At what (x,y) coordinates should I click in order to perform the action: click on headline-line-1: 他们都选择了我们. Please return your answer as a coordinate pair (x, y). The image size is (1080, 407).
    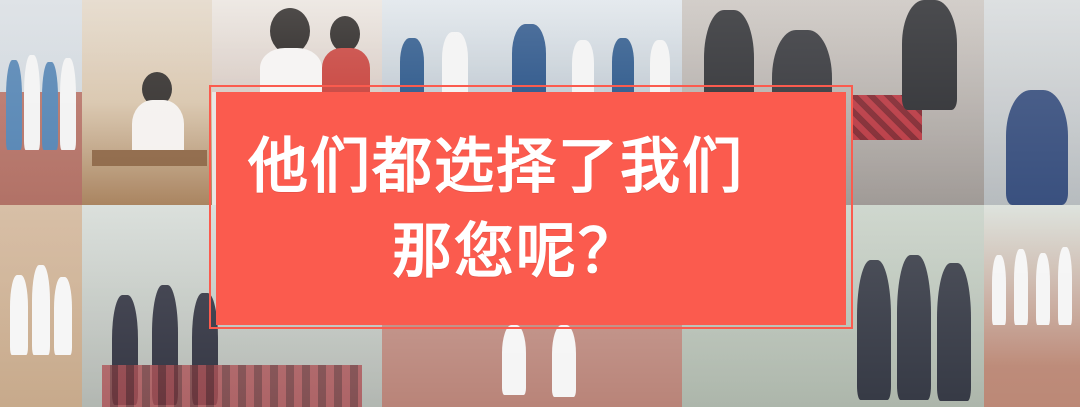
    Looking at the image, I should click on (496, 167).